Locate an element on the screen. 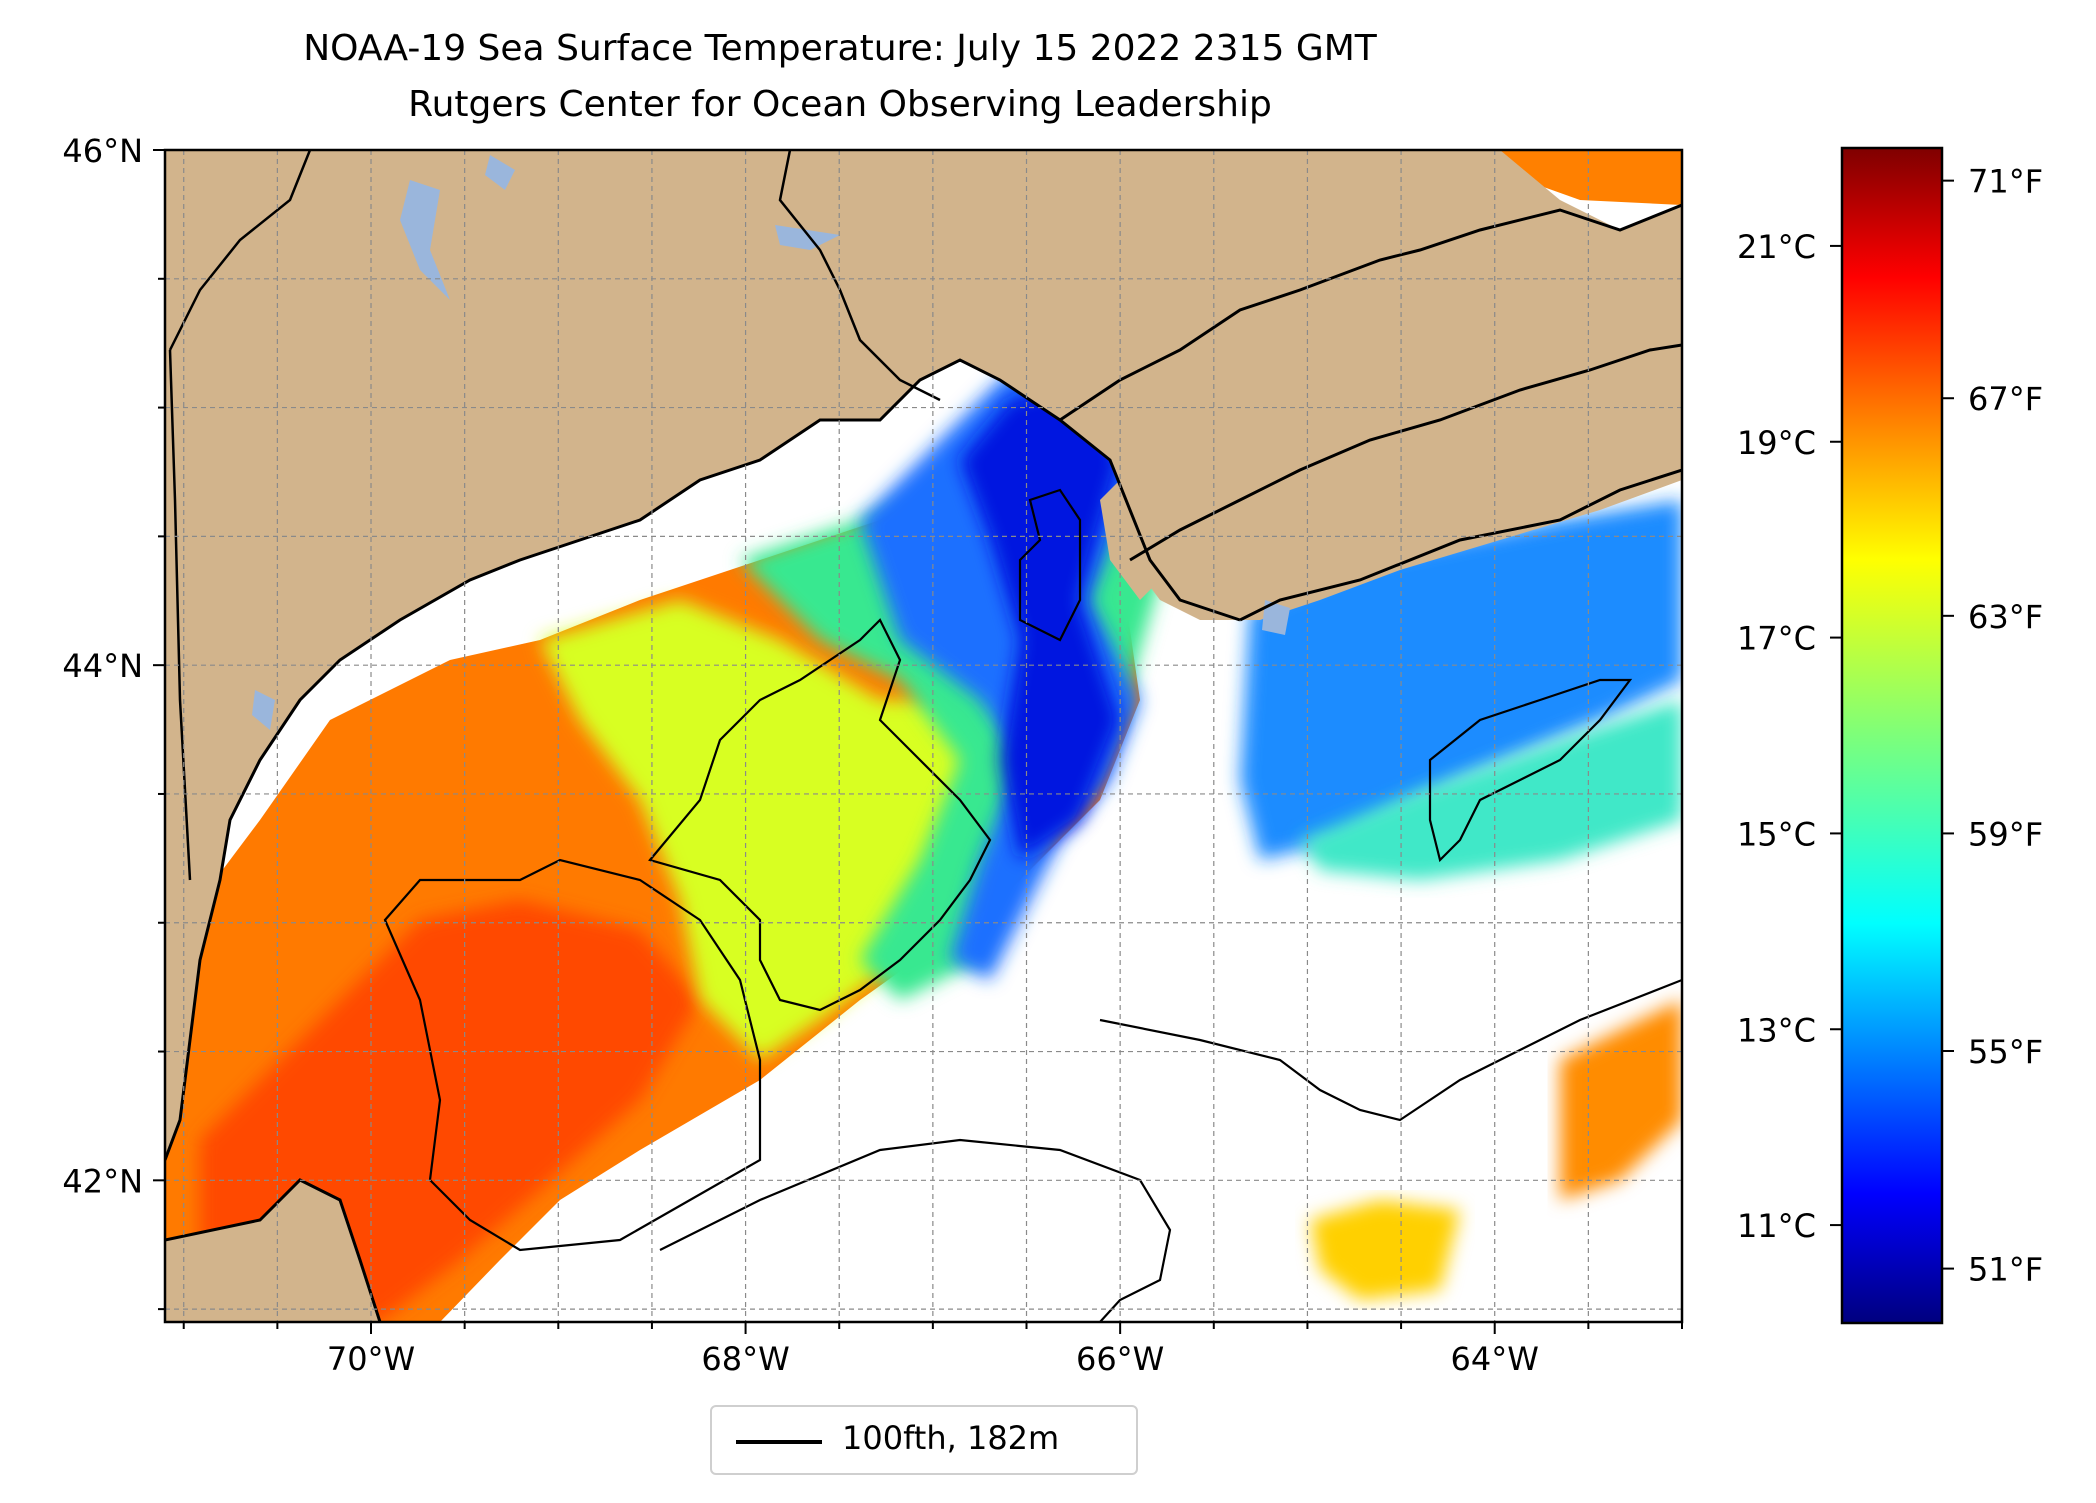  scotian-shelf-edge-water is located at coordinates (1491, 790).